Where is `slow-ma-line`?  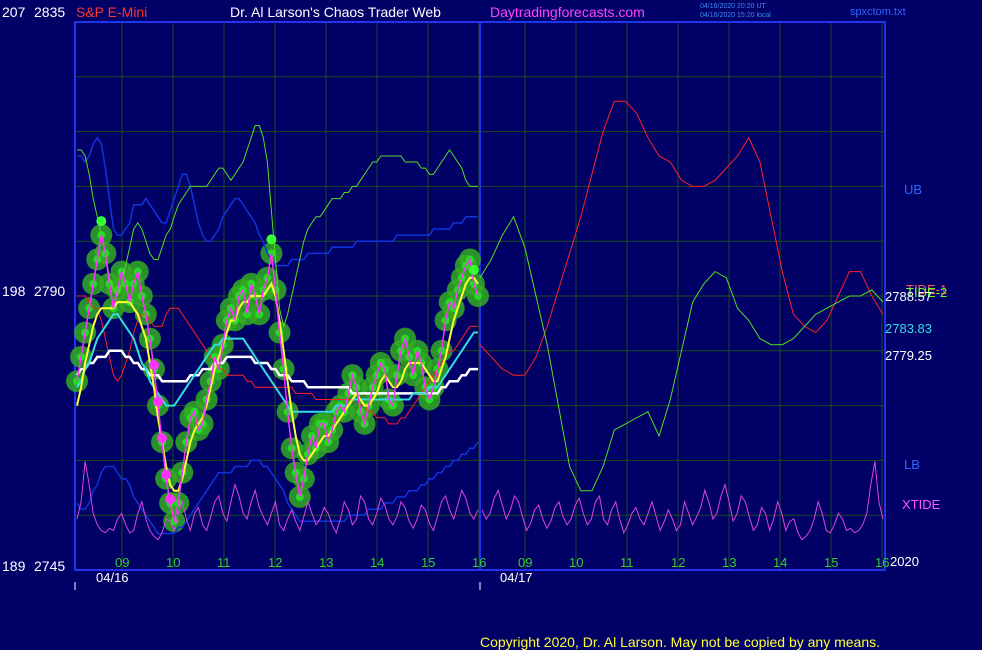 slow-ma-line is located at coordinates (276, 372).